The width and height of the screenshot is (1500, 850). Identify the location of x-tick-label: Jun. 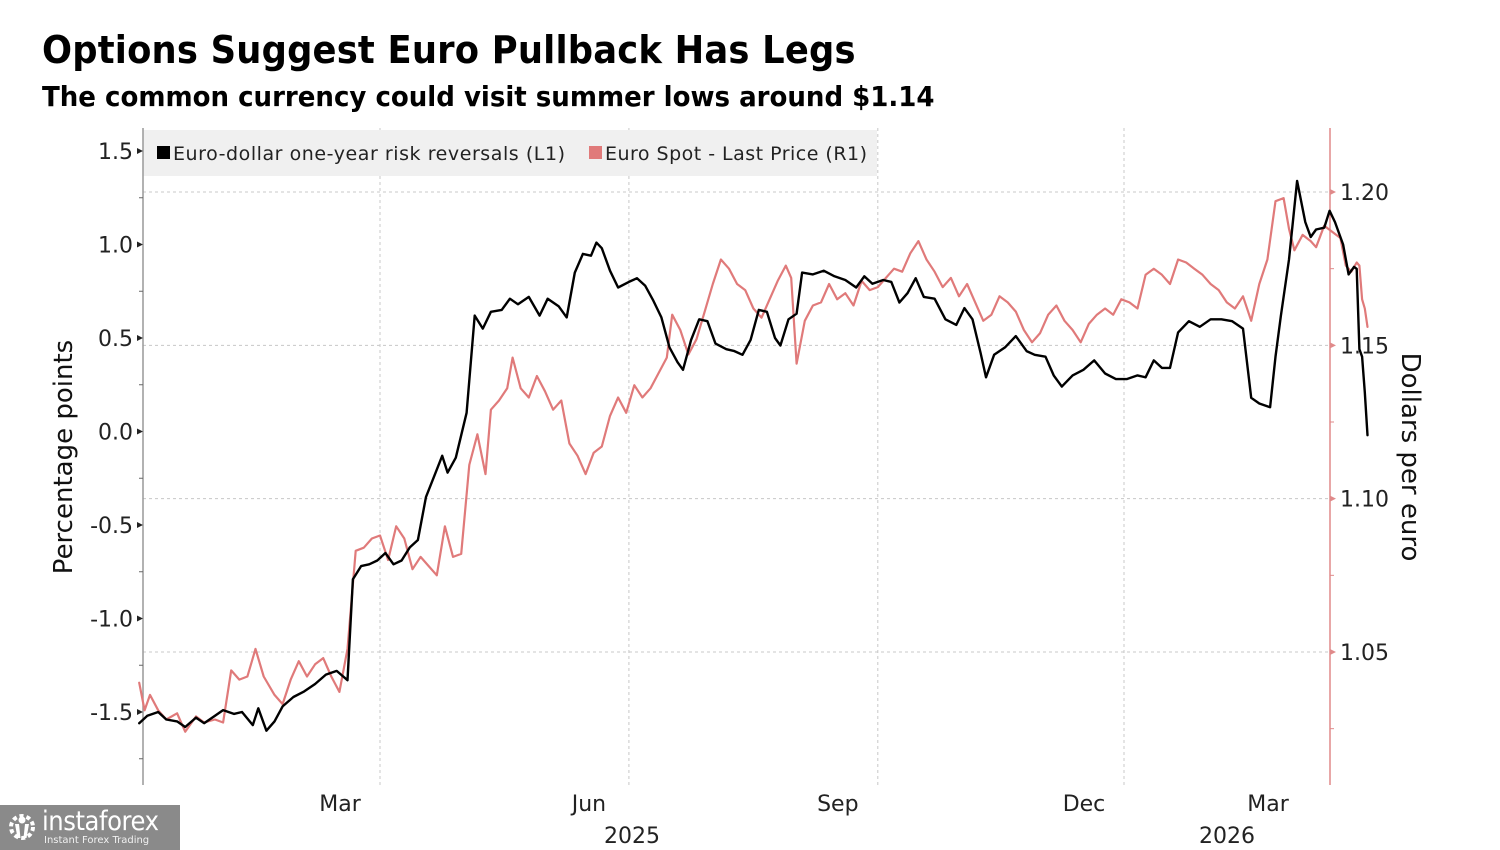
(588, 804).